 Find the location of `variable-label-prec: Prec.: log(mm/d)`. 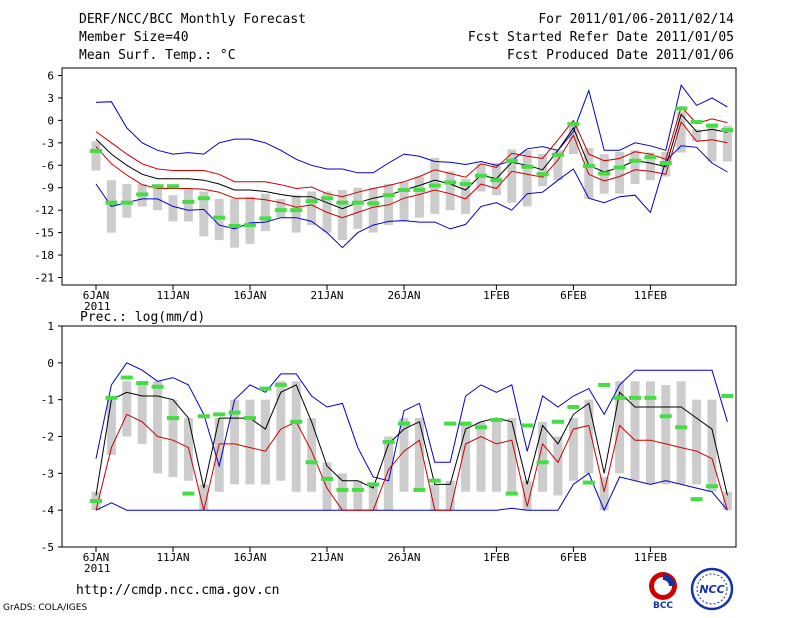

variable-label-prec: Prec.: log(mm/d) is located at coordinates (143, 317).